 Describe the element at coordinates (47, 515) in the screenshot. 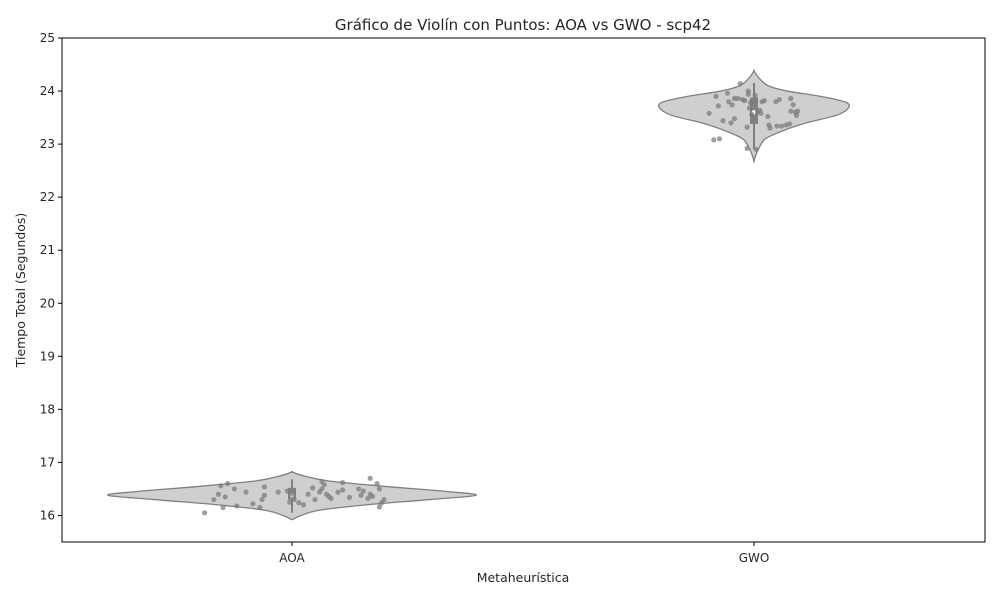

I see `y-tick-label: 16` at that location.